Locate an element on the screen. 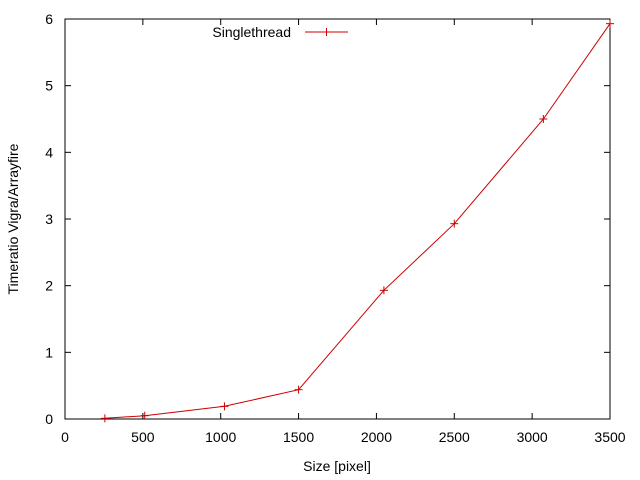  y-tick-label: 3 is located at coordinates (49, 219).